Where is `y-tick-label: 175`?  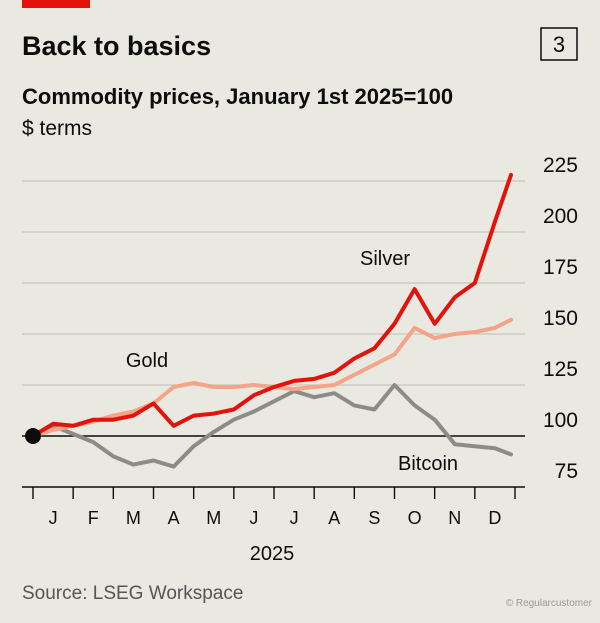 y-tick-label: 175 is located at coordinates (560, 267).